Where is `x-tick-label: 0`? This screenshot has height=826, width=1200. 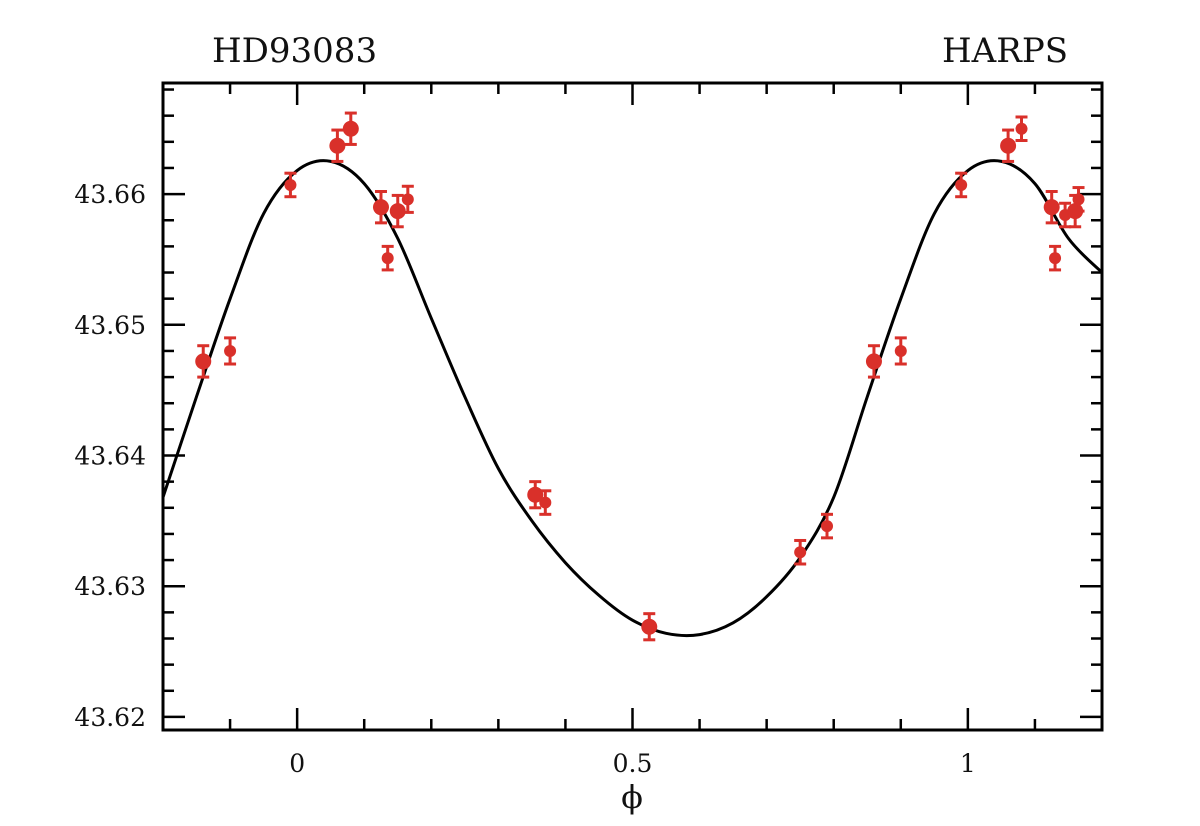
x-tick-label: 0 is located at coordinates (297, 763).